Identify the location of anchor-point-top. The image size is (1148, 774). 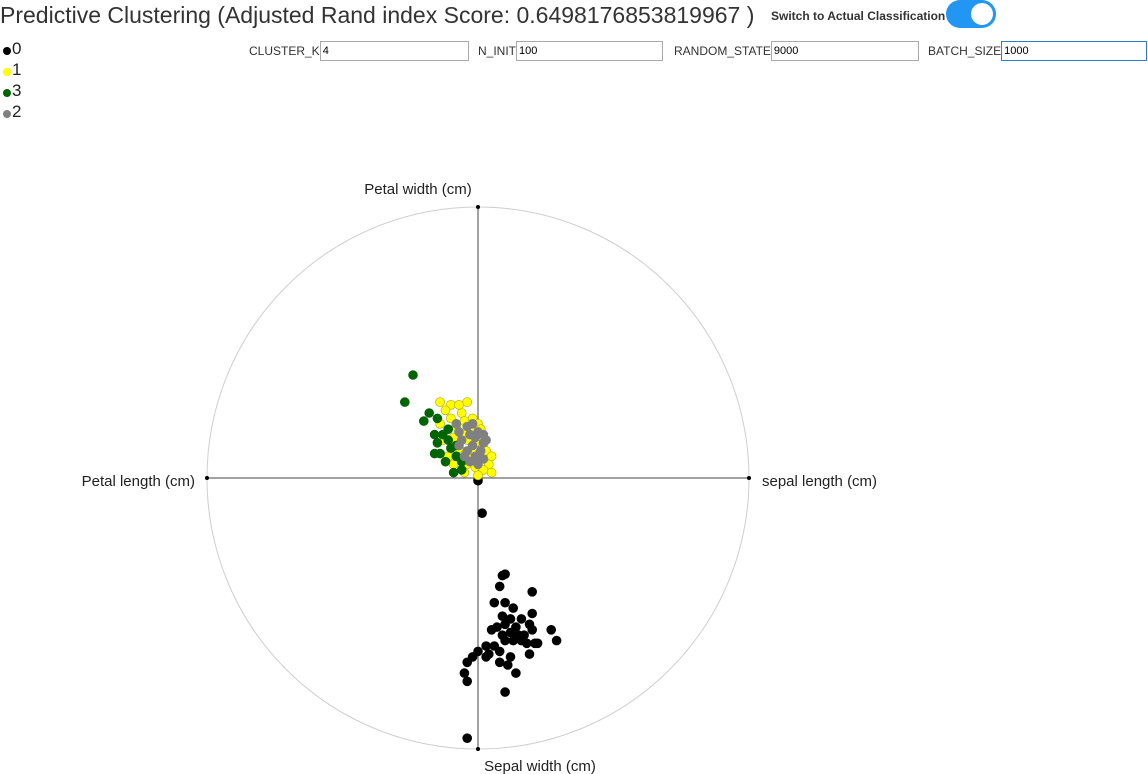
(478, 207).